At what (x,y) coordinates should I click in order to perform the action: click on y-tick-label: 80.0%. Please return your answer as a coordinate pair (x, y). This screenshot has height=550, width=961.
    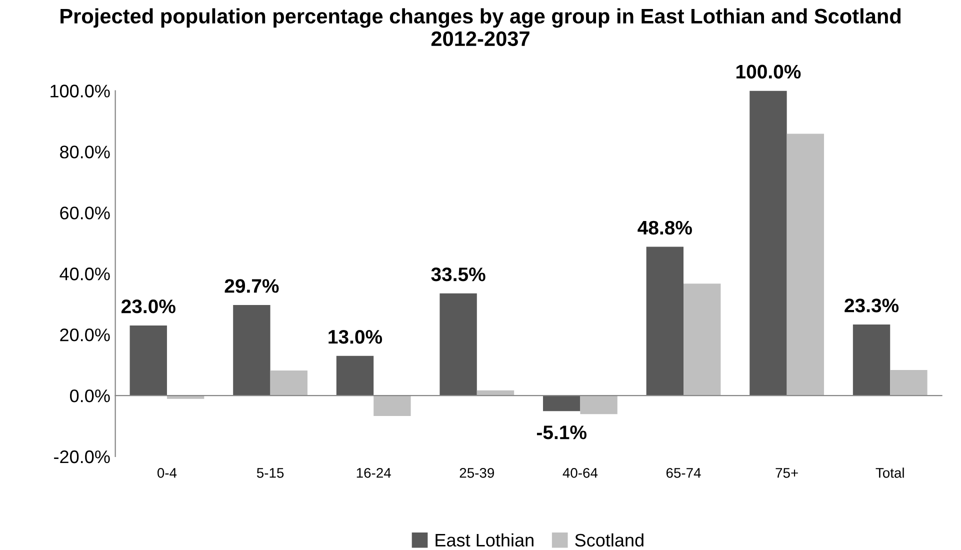
    Looking at the image, I should click on (85, 152).